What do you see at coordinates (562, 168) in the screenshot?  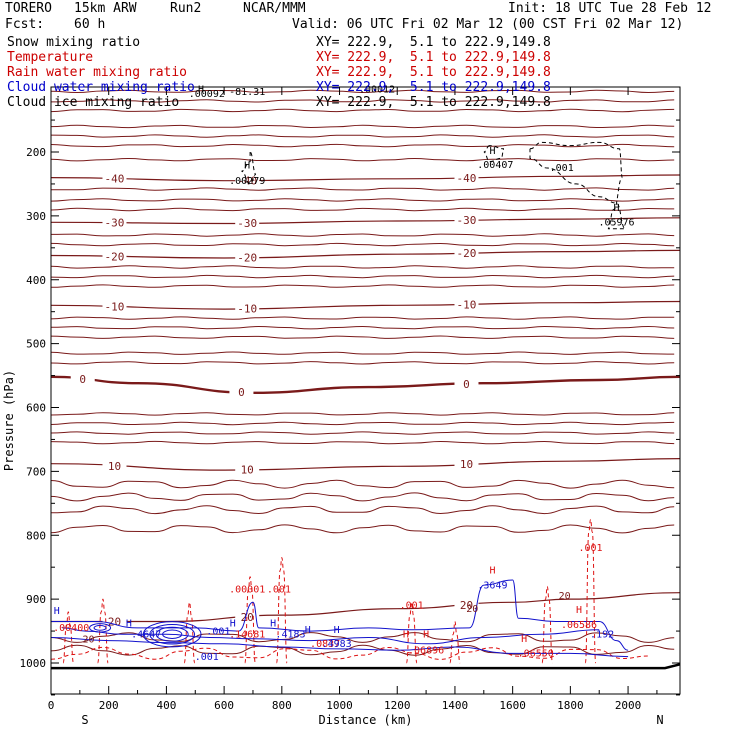 I see `field-label-snow: .001` at bounding box center [562, 168].